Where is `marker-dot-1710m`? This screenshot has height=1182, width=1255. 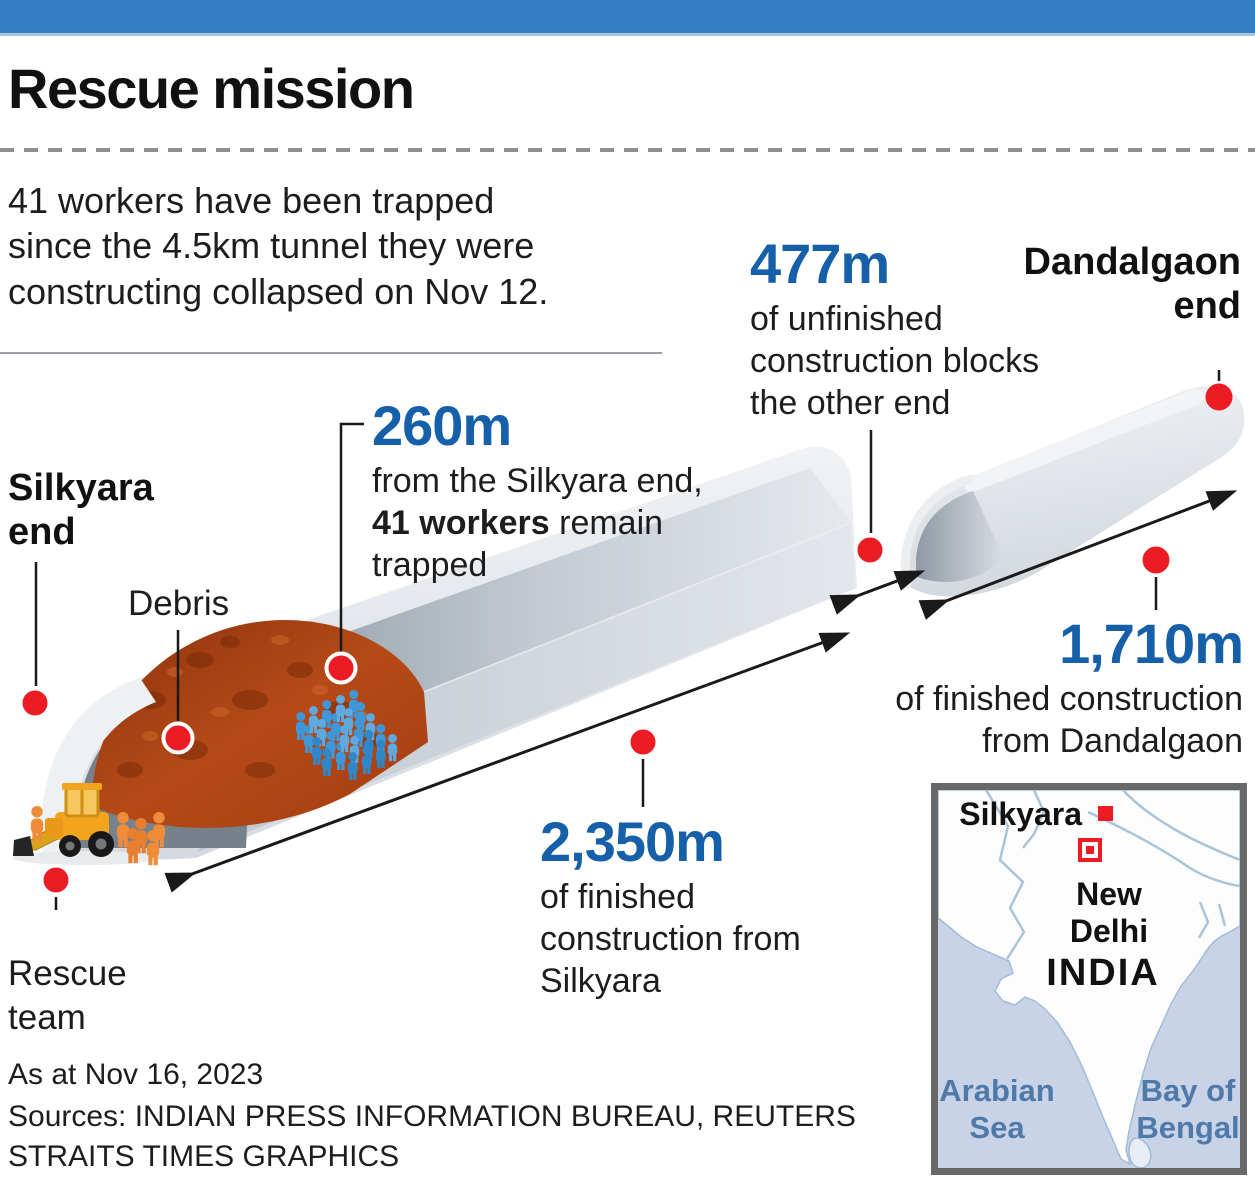 marker-dot-1710m is located at coordinates (1156, 560).